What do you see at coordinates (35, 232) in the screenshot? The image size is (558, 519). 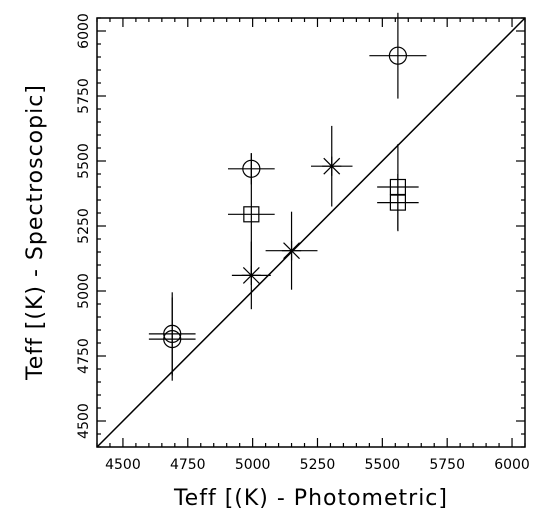 I see `y-axis-title: Teff [(K) - Spectroscopic]` at bounding box center [35, 232].